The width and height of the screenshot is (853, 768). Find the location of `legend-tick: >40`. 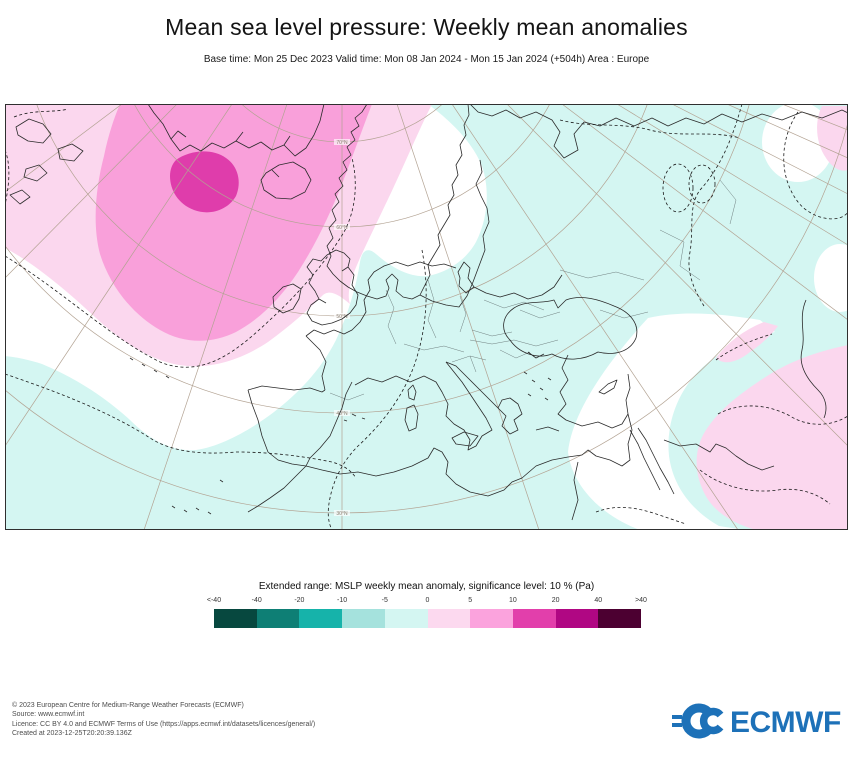

legend-tick: >40 is located at coordinates (641, 600).